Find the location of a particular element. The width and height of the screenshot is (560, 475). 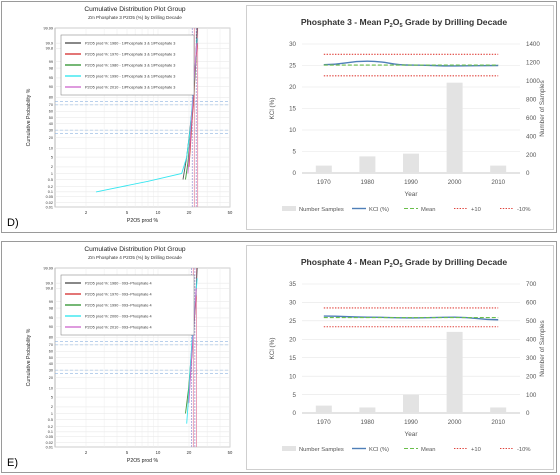

cdf-legend-label: P2O5 prod %: 2010 - 093~Phosphate 4 is located at coordinates (118, 327).